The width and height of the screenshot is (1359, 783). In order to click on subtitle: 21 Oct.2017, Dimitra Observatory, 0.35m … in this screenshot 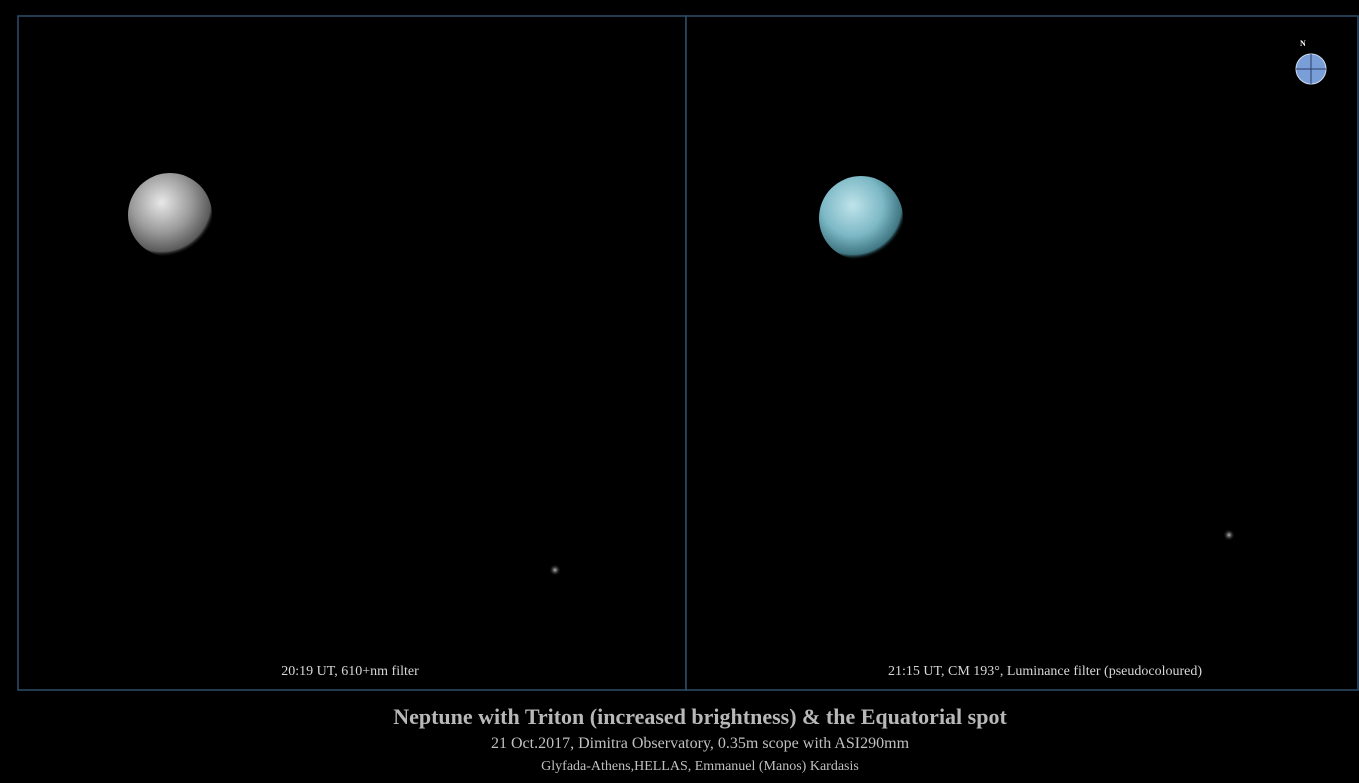, I will do `click(700, 743)`.